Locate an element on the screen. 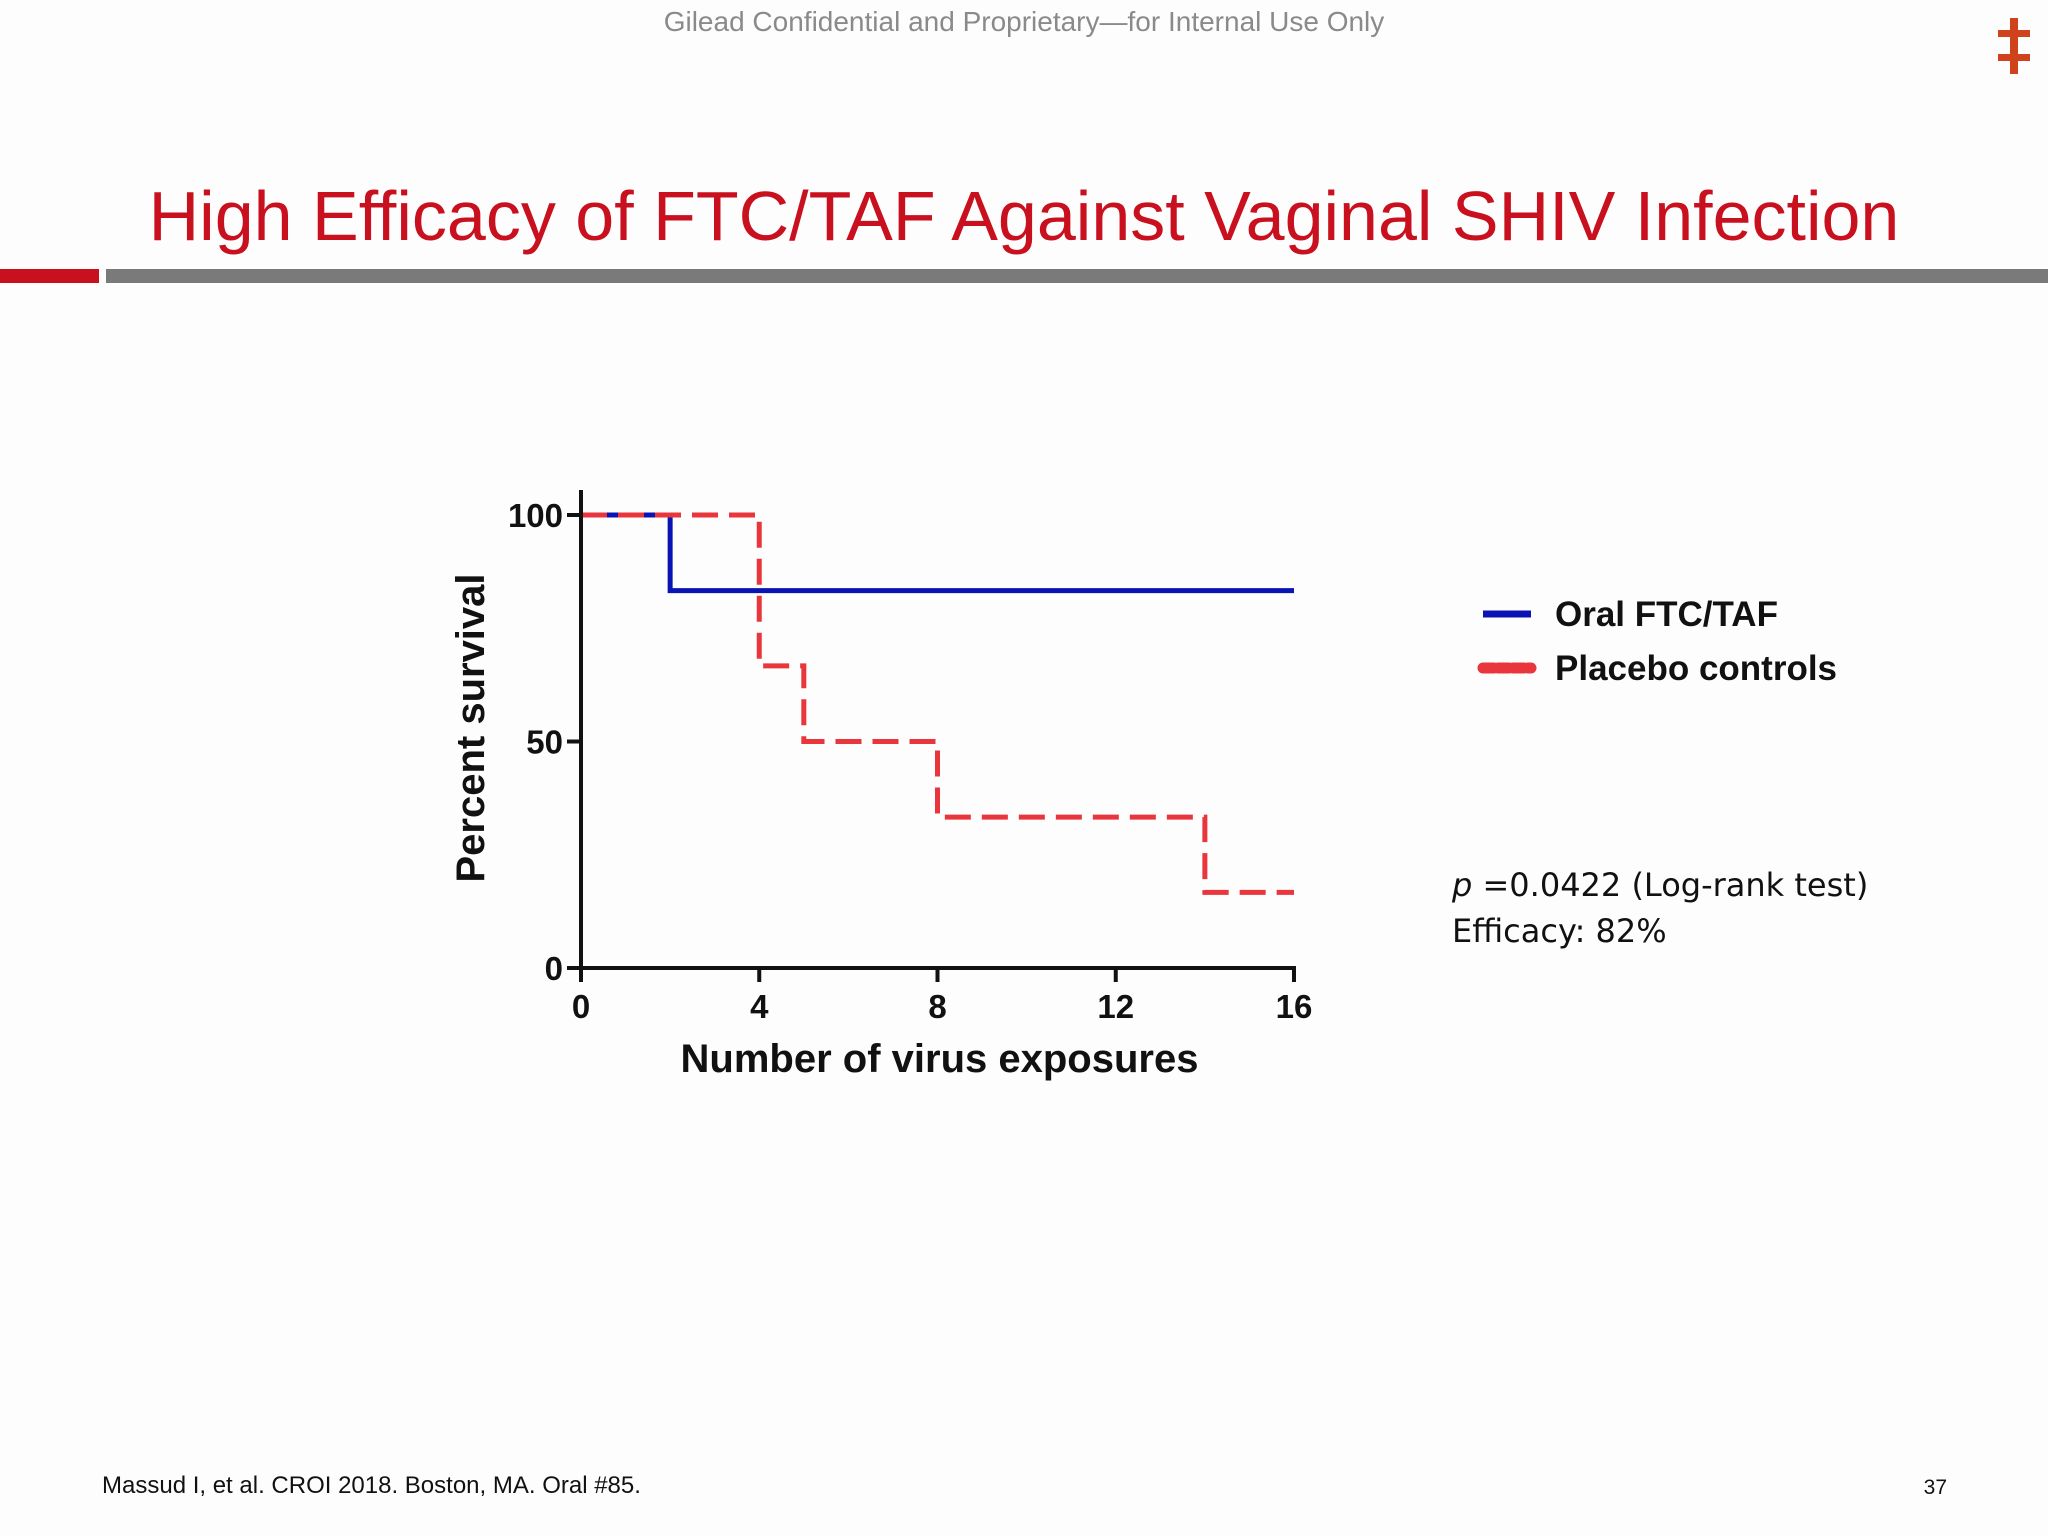 The height and width of the screenshot is (1536, 2048). p-value-text: =0.0422 (Log-rank test) is located at coordinates (1670, 885).